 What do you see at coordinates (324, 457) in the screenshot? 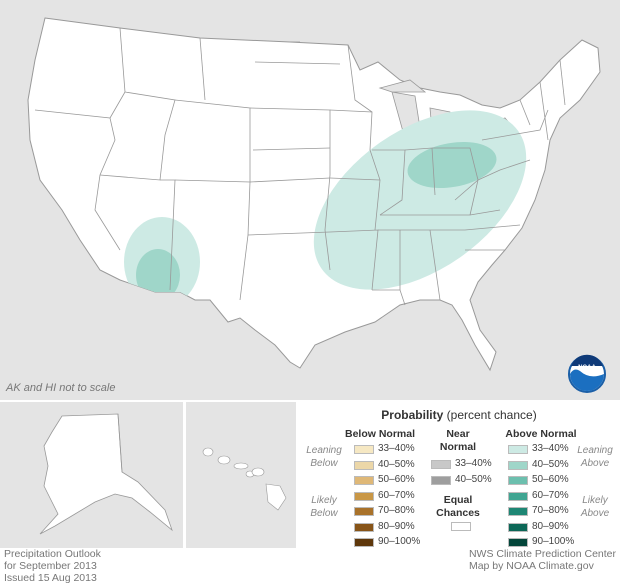
I see `legend-leaning-below: Leaning Below` at bounding box center [324, 457].